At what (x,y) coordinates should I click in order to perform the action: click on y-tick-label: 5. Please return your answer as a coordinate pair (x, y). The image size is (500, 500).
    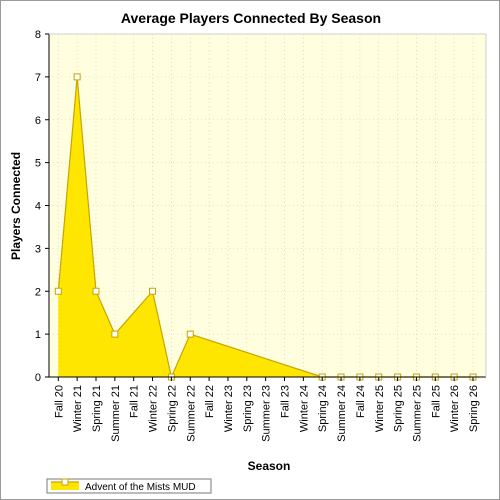
    Looking at the image, I should click on (38, 164).